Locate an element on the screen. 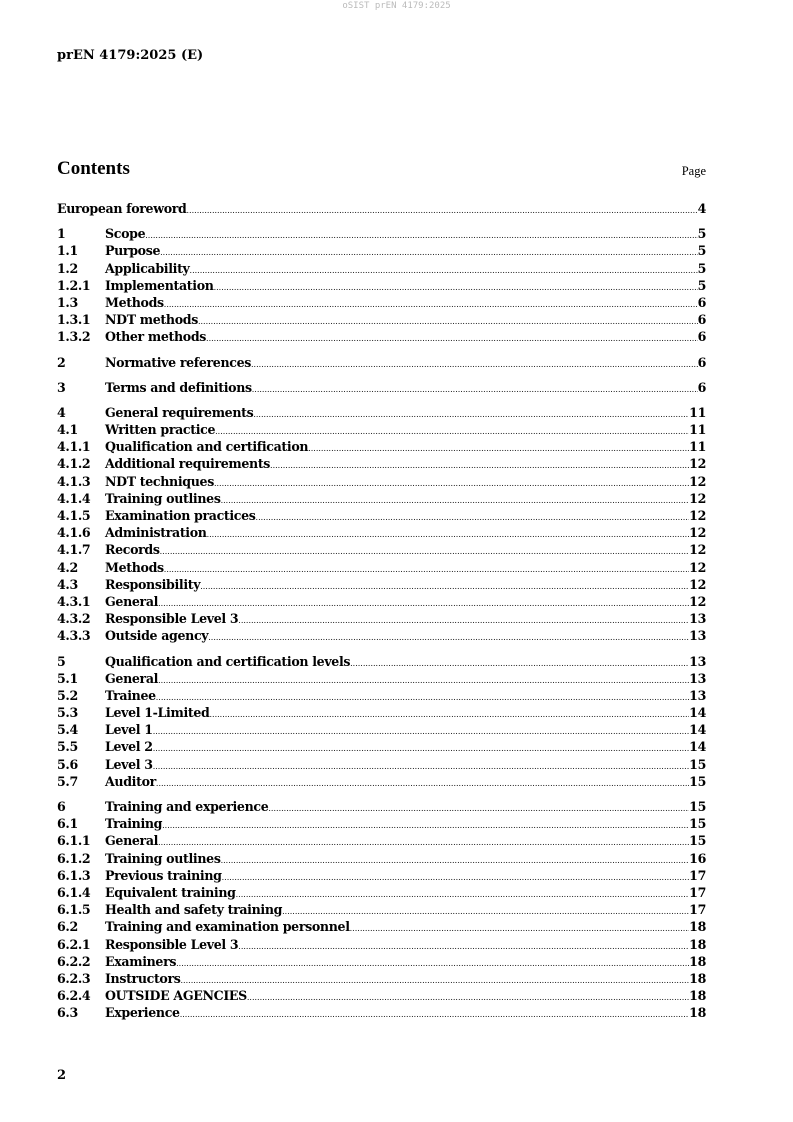 The height and width of the screenshot is (1122, 793). toc-entry: 6.2.4 OUTSIDE AGENCIES 18 is located at coordinates (381, 996).